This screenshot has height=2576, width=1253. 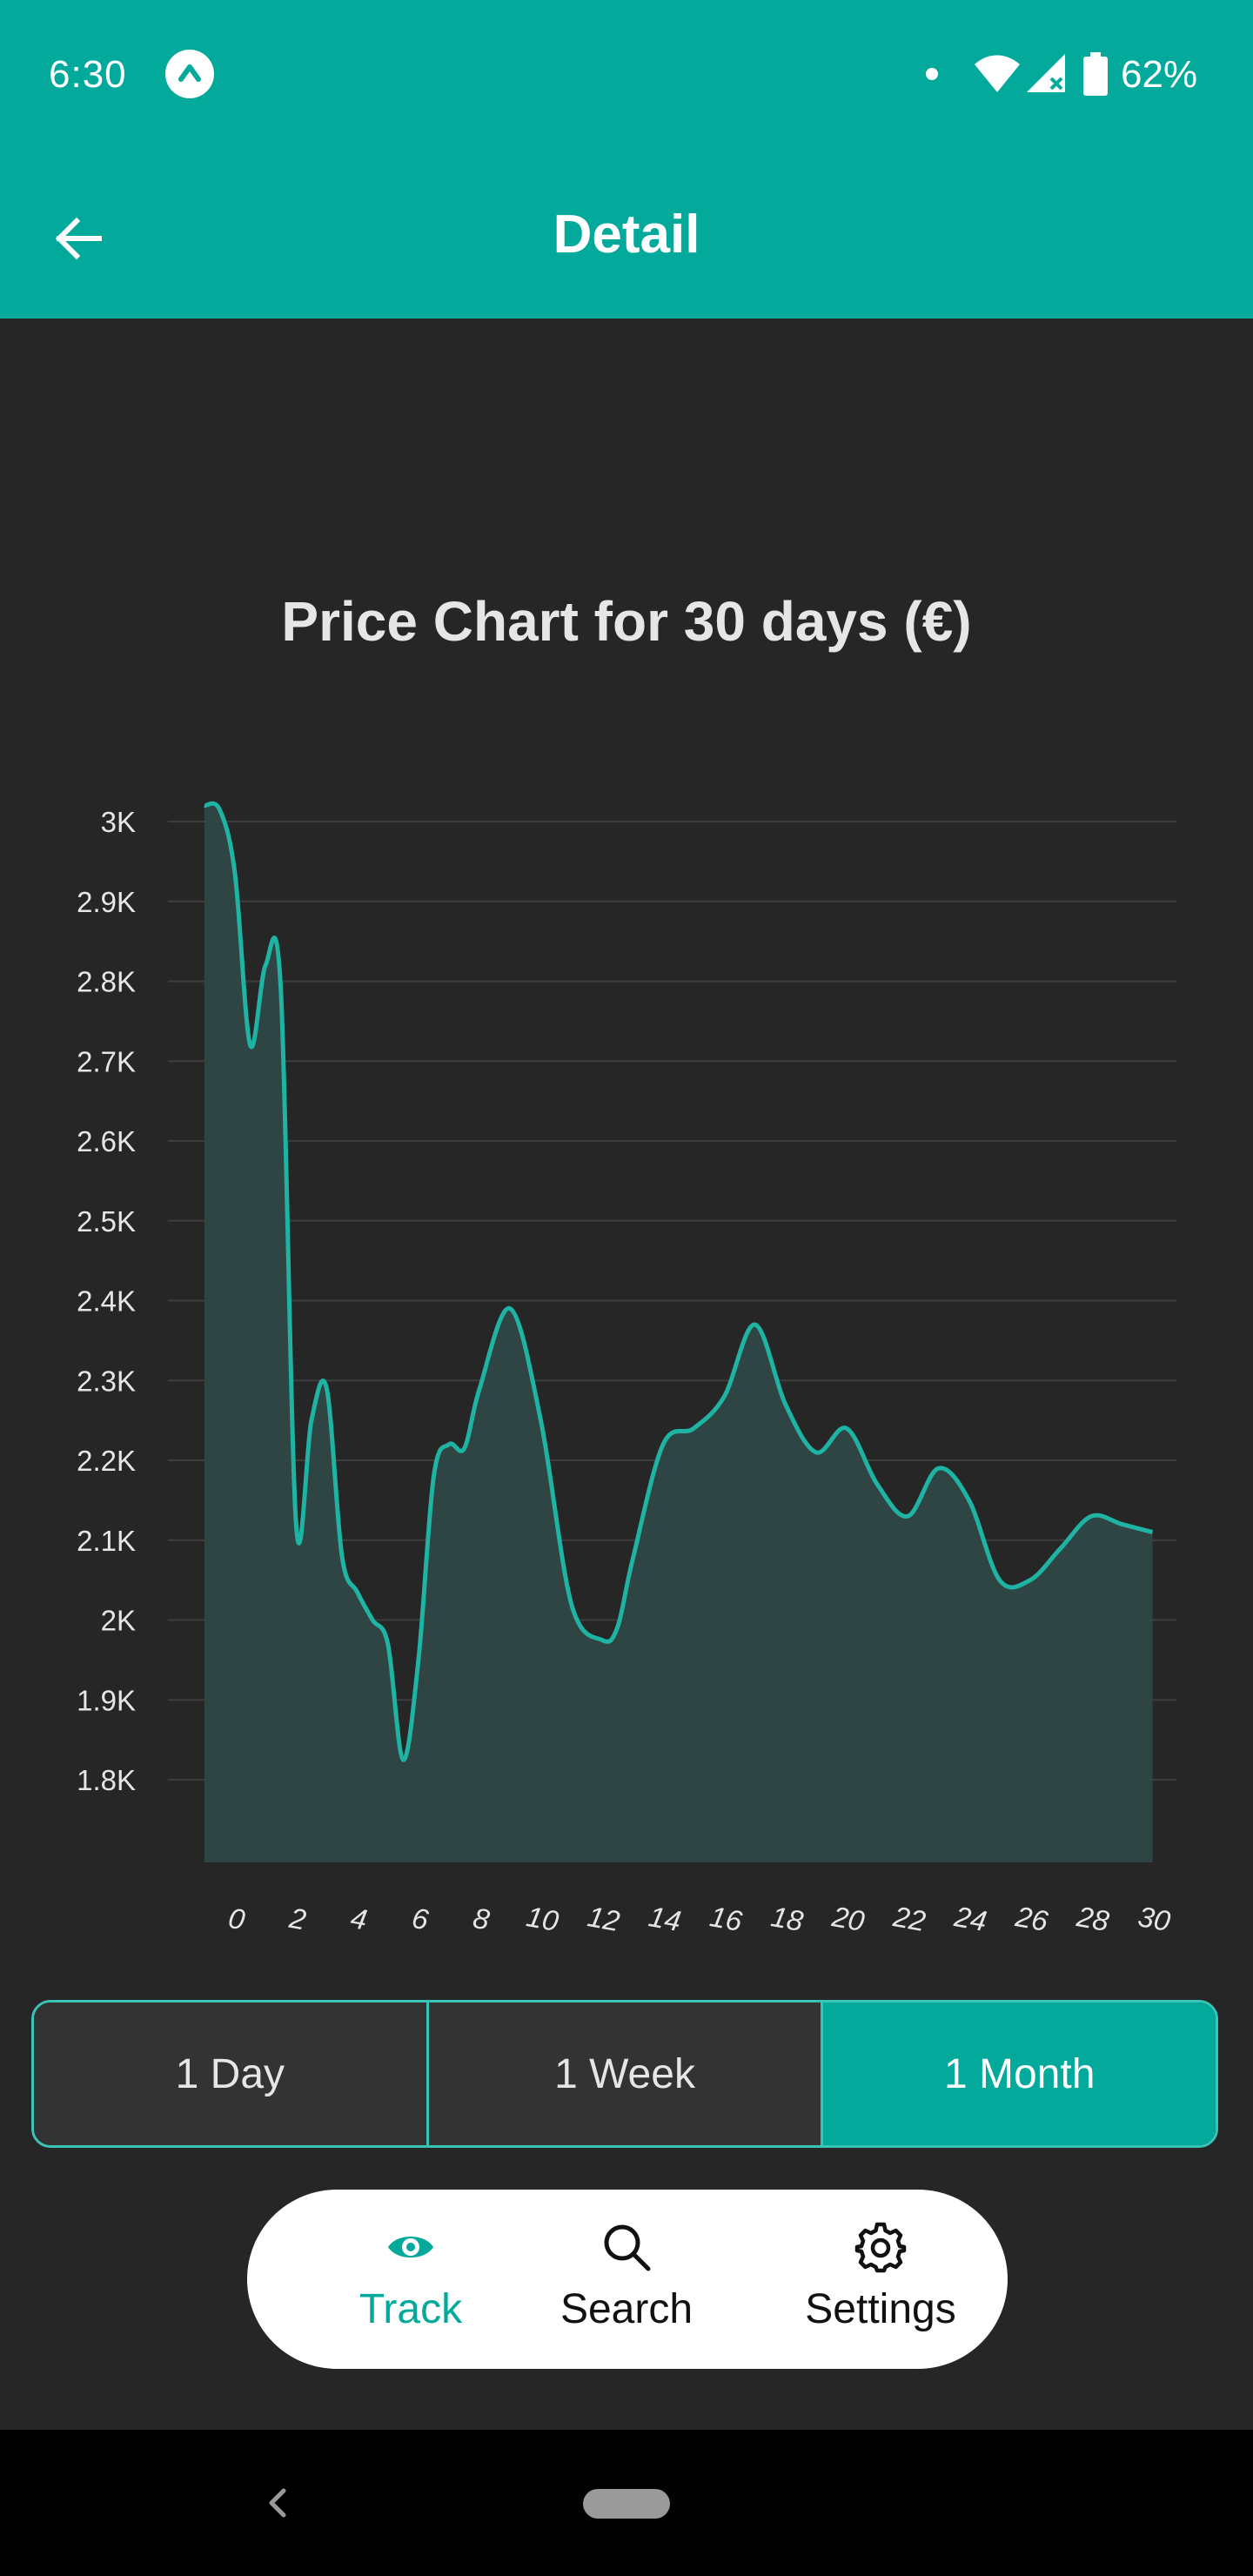 I want to click on system-back-button, so click(x=278, y=2503).